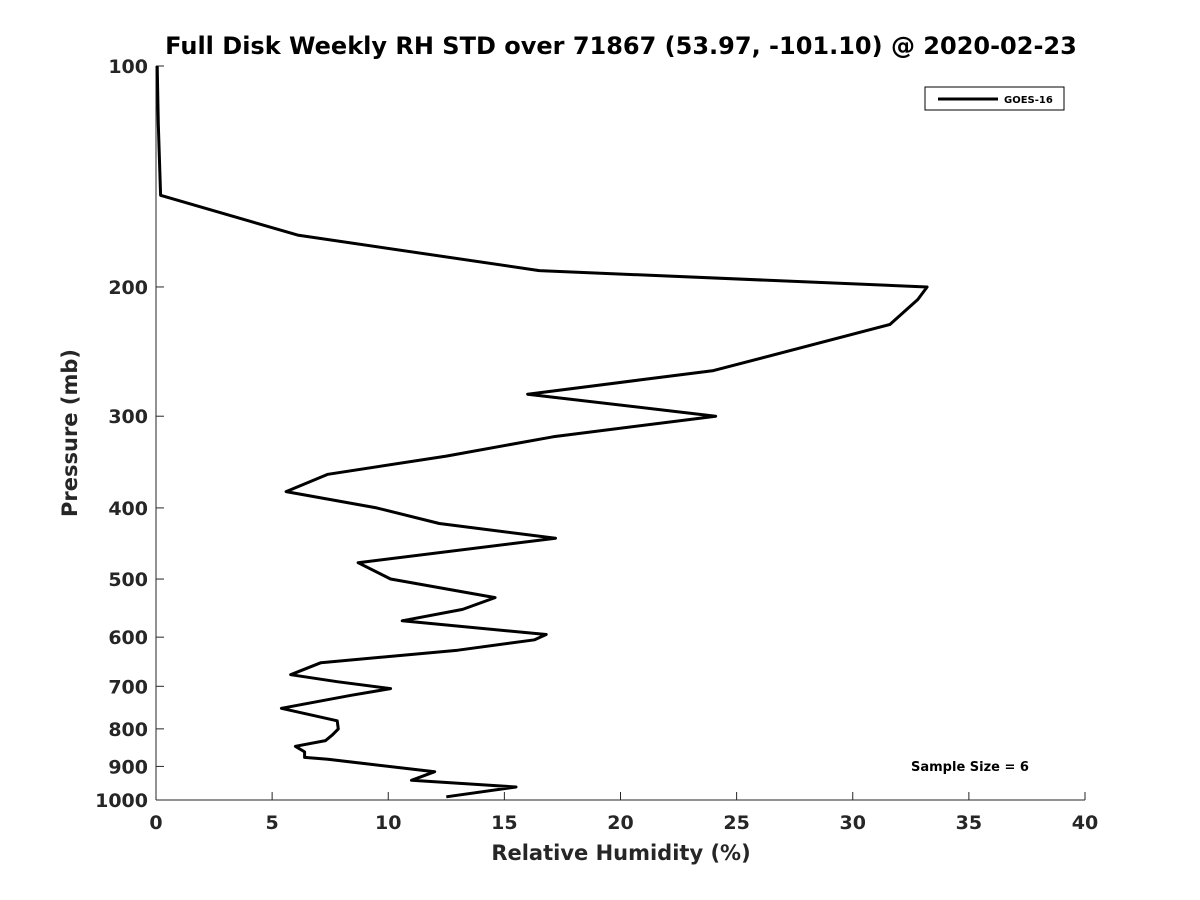 The width and height of the screenshot is (1200, 900). I want to click on y-axis-label: Pressure (mb), so click(70, 433).